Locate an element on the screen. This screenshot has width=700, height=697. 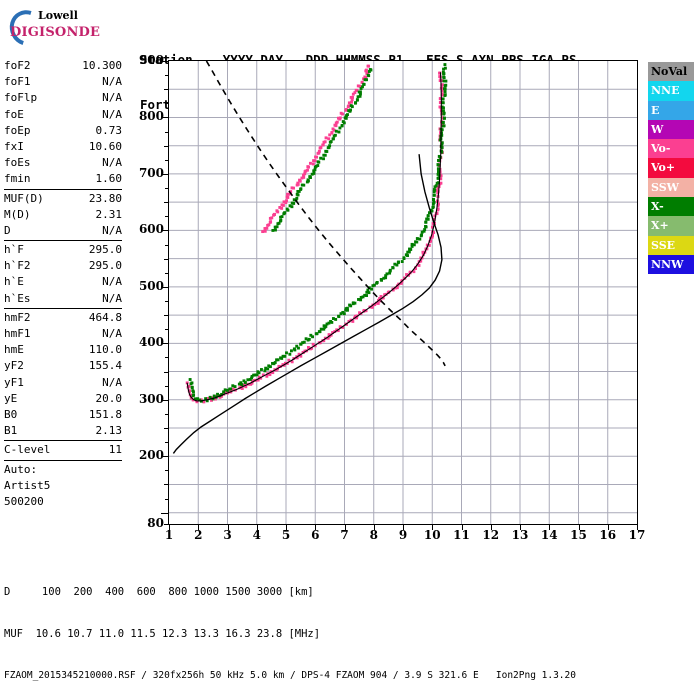
legend-item-w: W is located at coordinates (671, 129).